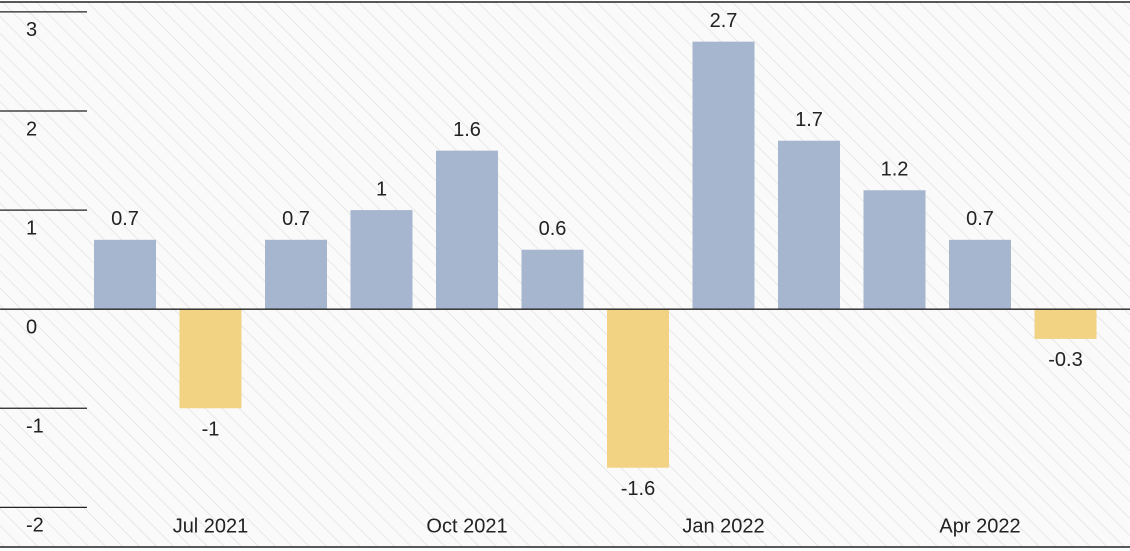 The image size is (1130, 551). What do you see at coordinates (35, 427) in the screenshot?
I see `y-tick-label: -1` at bounding box center [35, 427].